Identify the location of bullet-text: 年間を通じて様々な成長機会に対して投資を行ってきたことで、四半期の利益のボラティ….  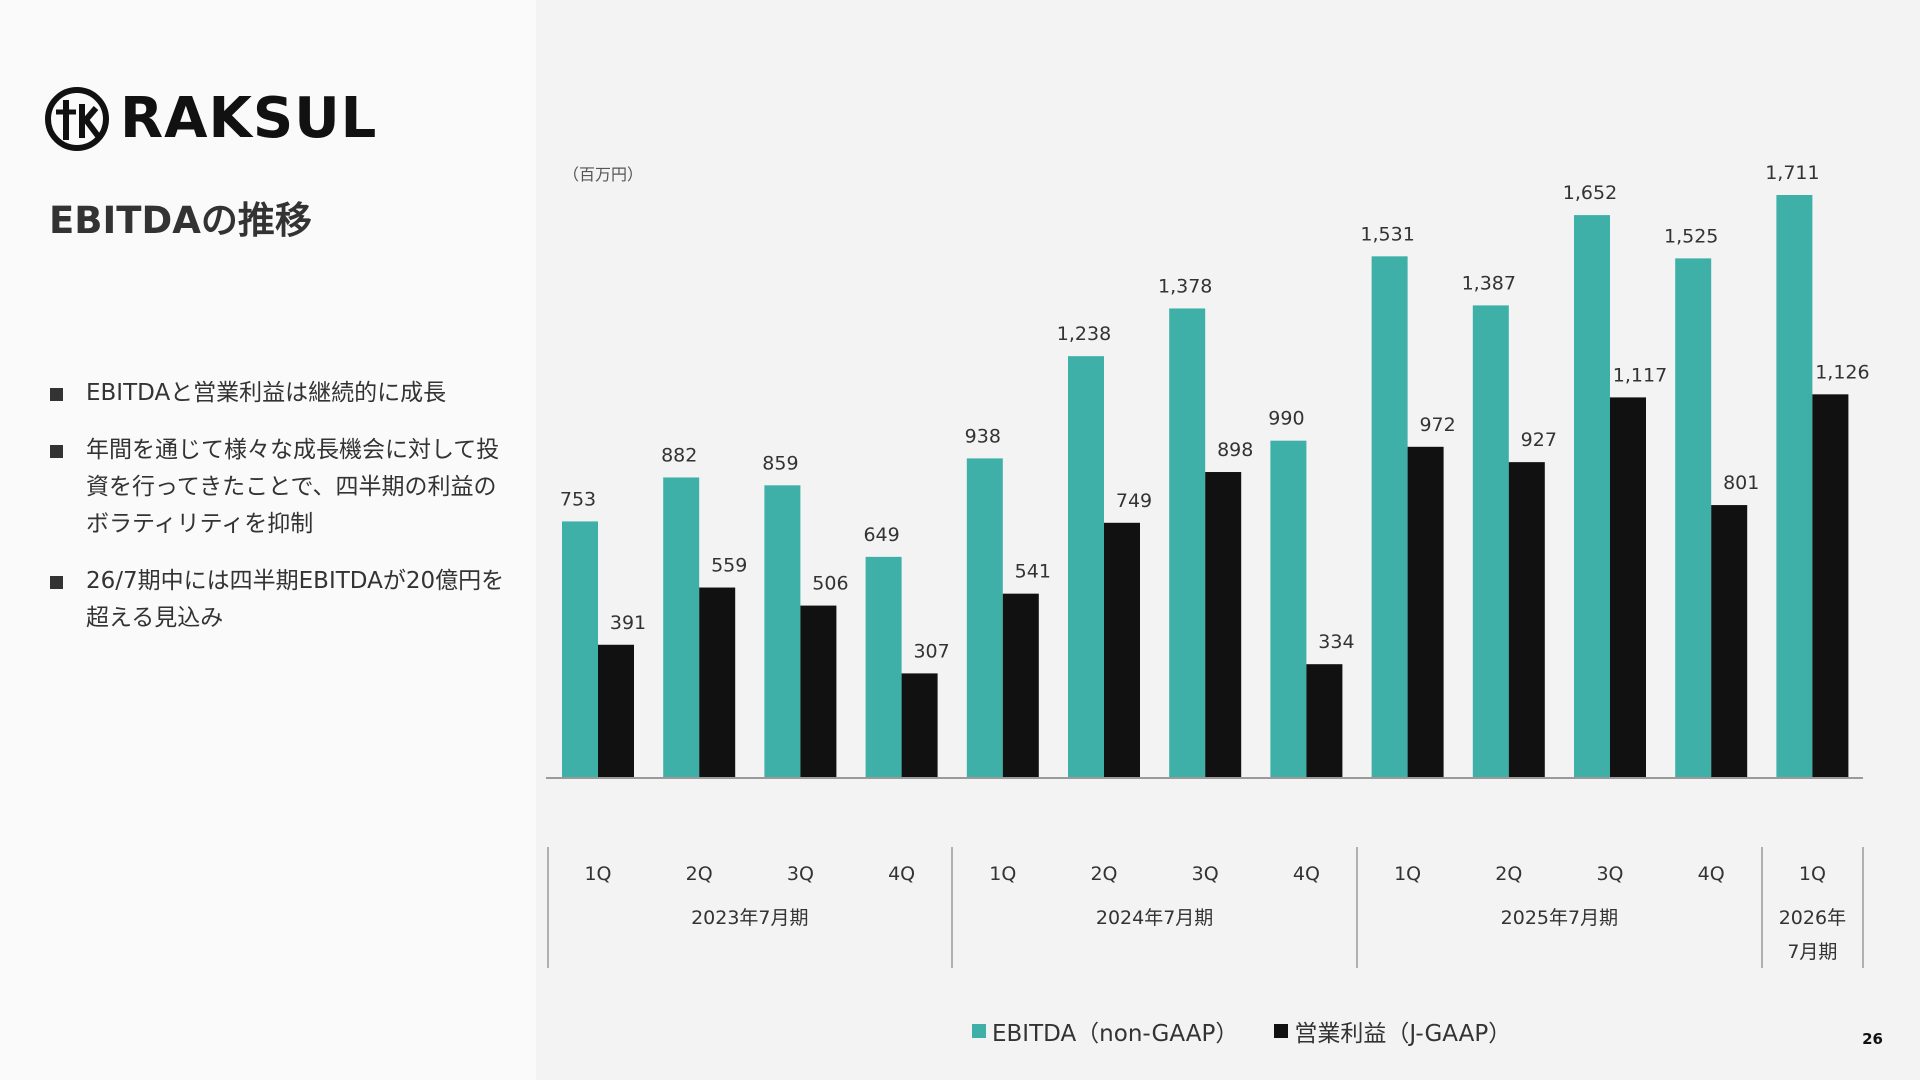
(293, 487).